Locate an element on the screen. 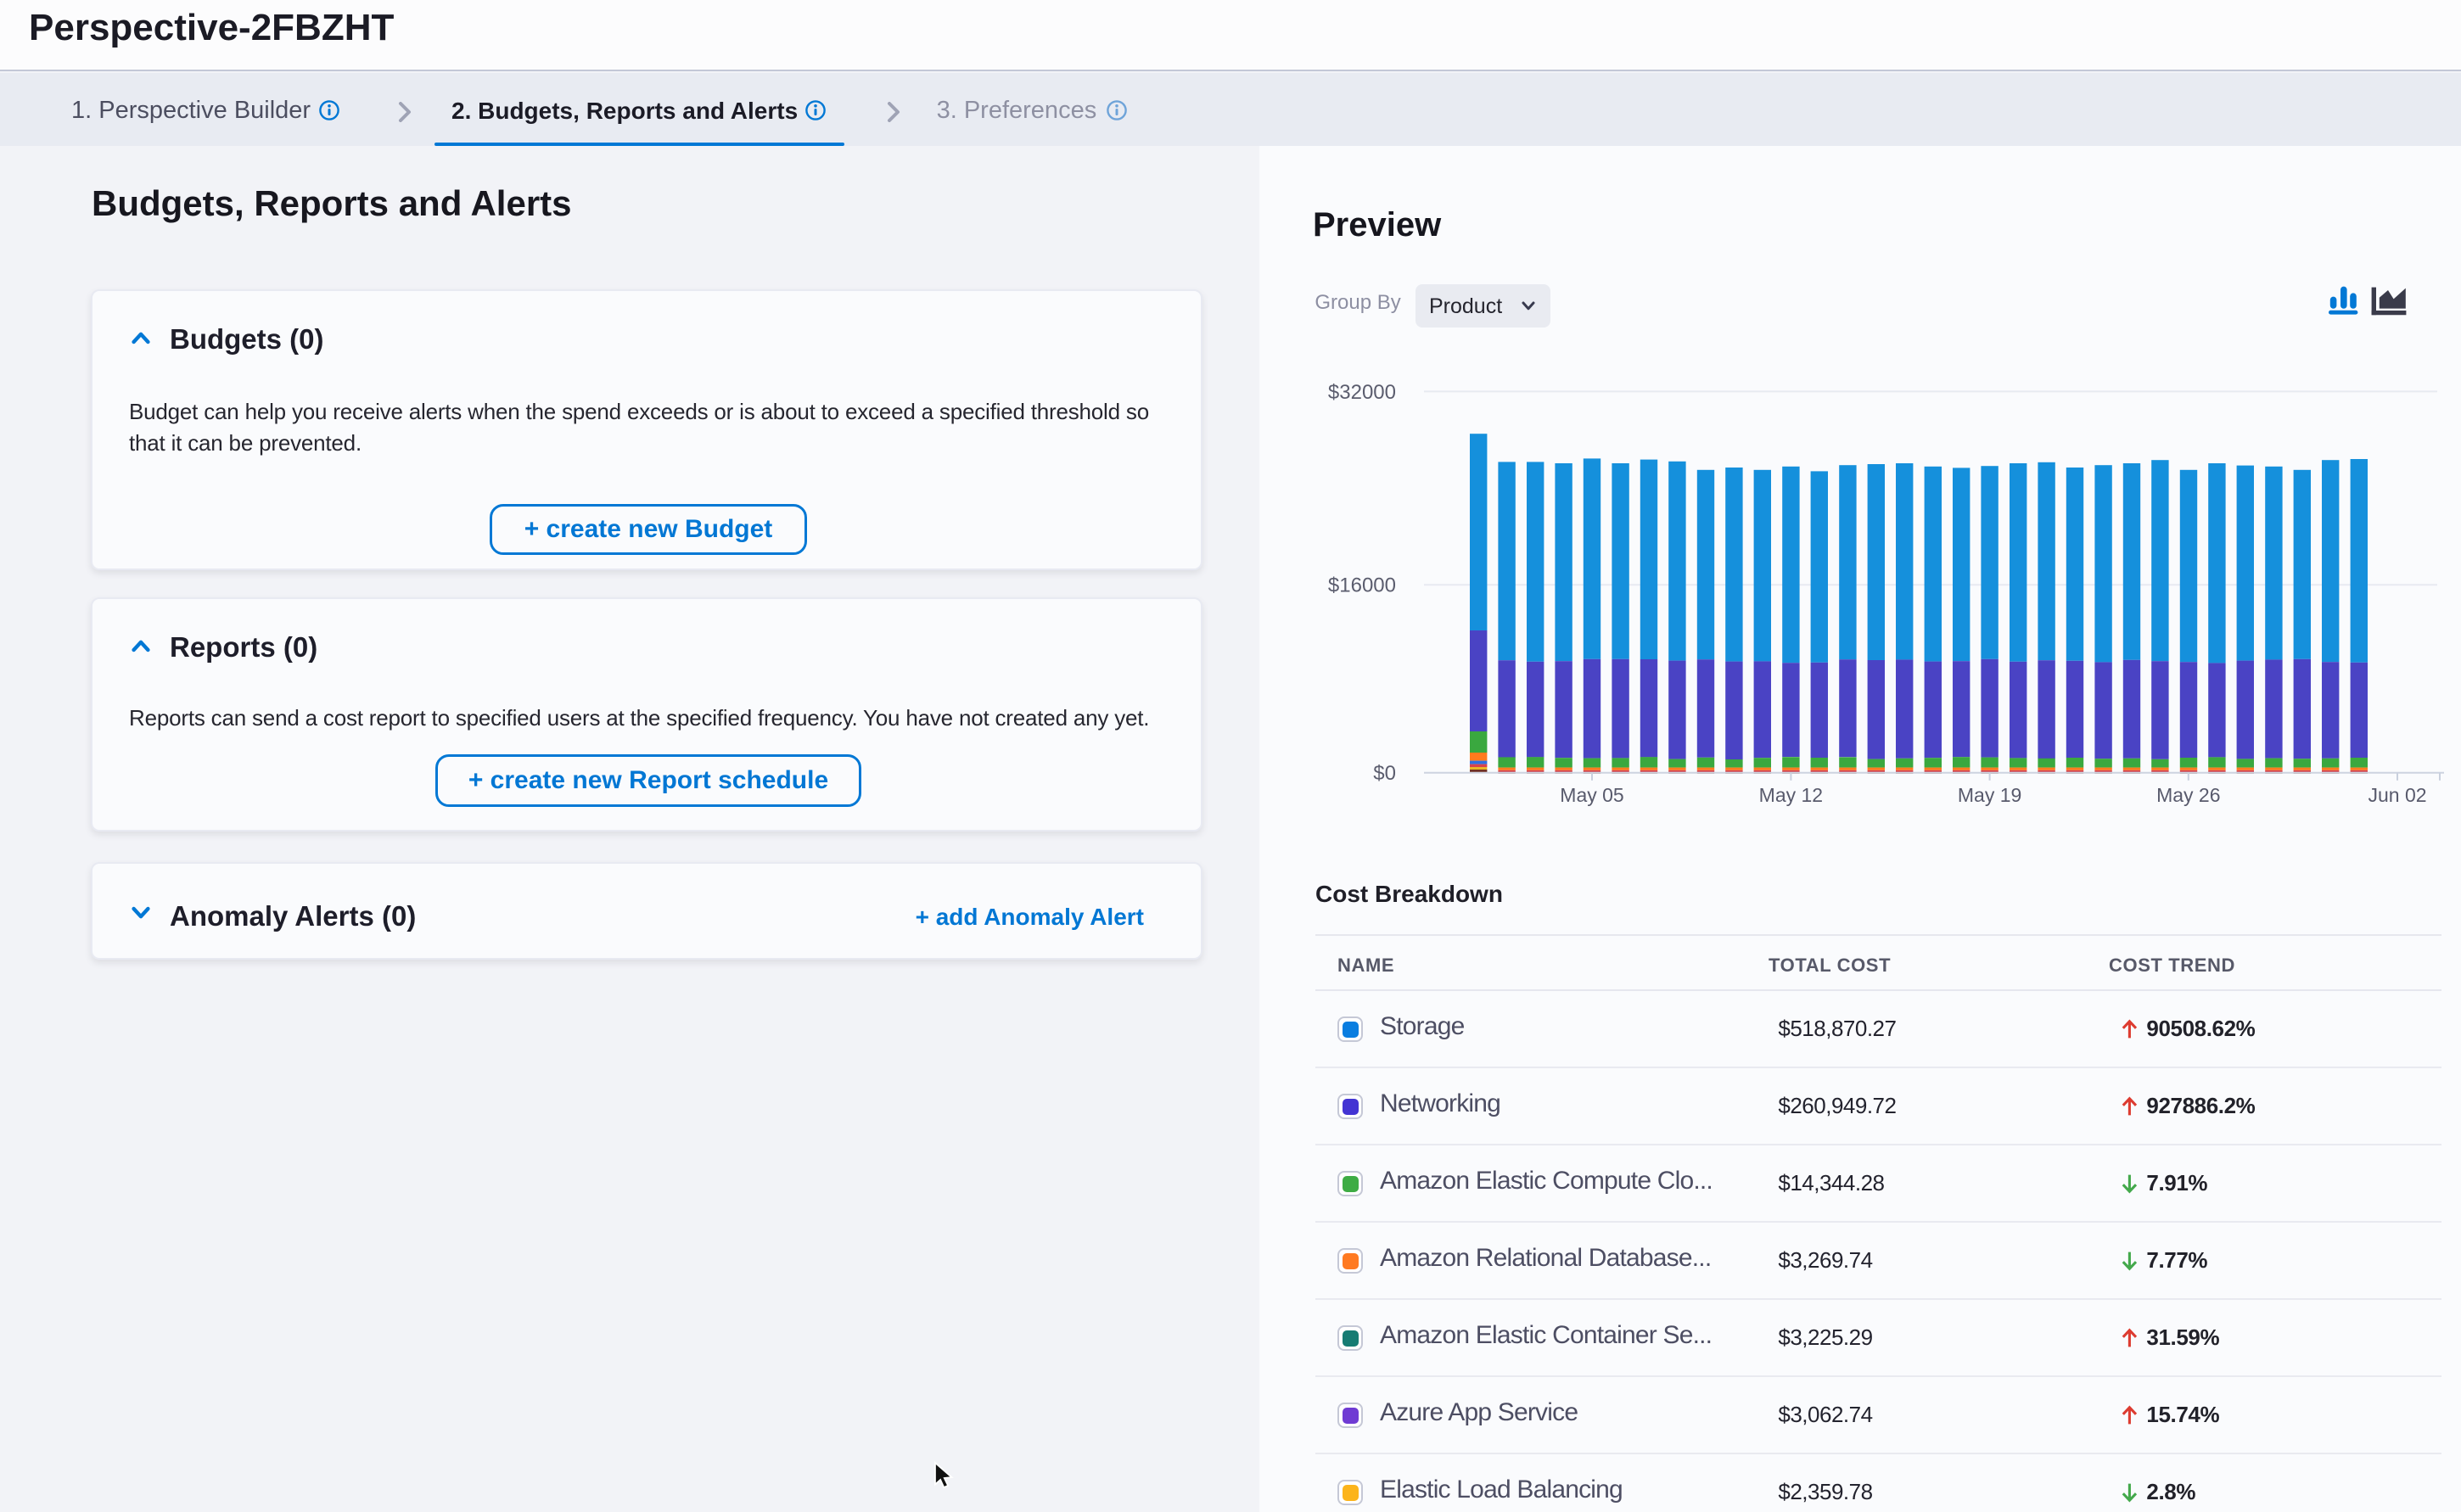 The image size is (2461, 1512). svg-text: Jun 02 is located at coordinates (2397, 795).